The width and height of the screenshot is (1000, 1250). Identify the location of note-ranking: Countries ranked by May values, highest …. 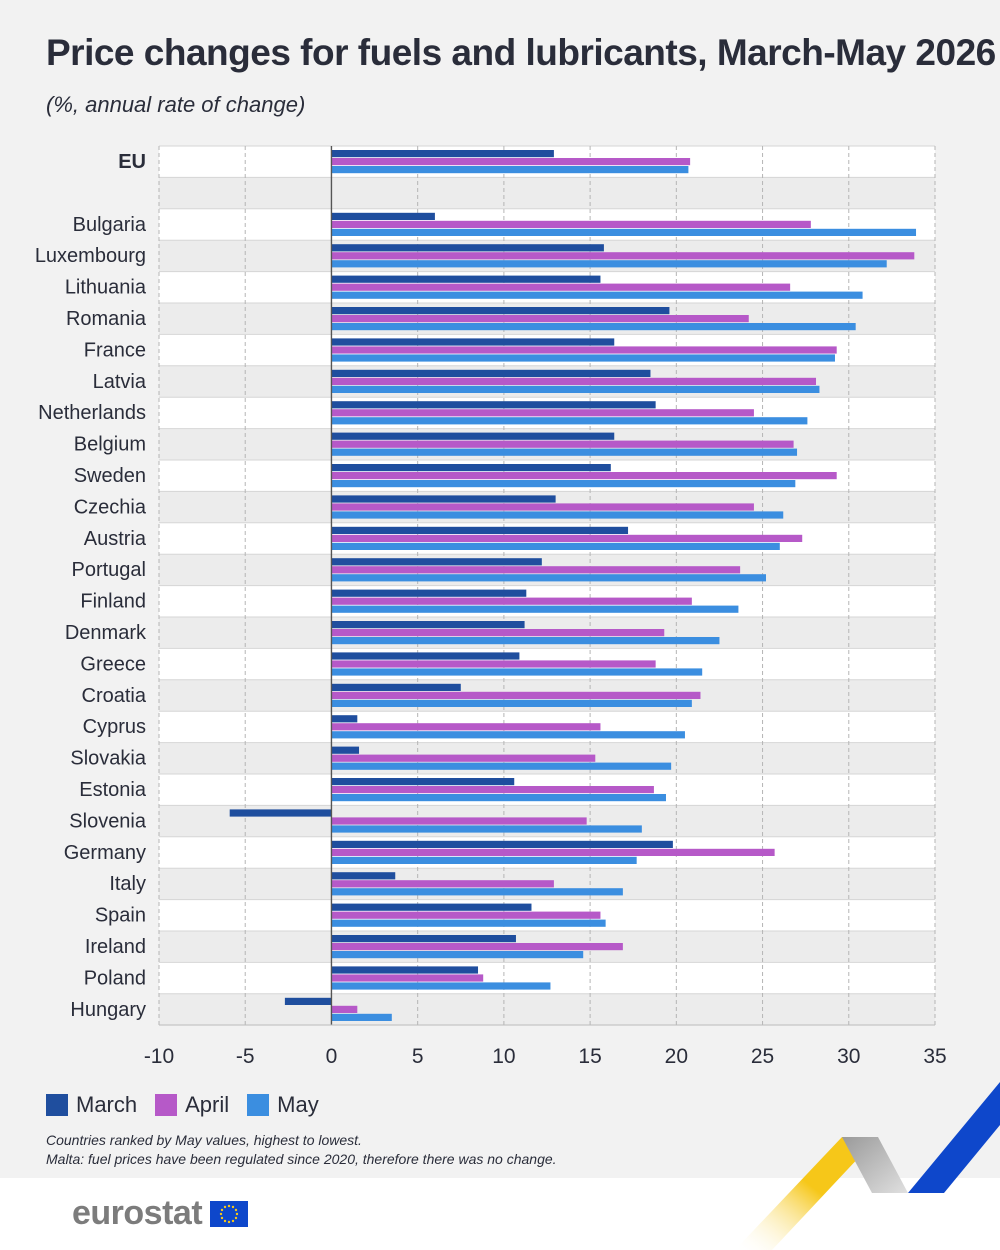
(204, 1140).